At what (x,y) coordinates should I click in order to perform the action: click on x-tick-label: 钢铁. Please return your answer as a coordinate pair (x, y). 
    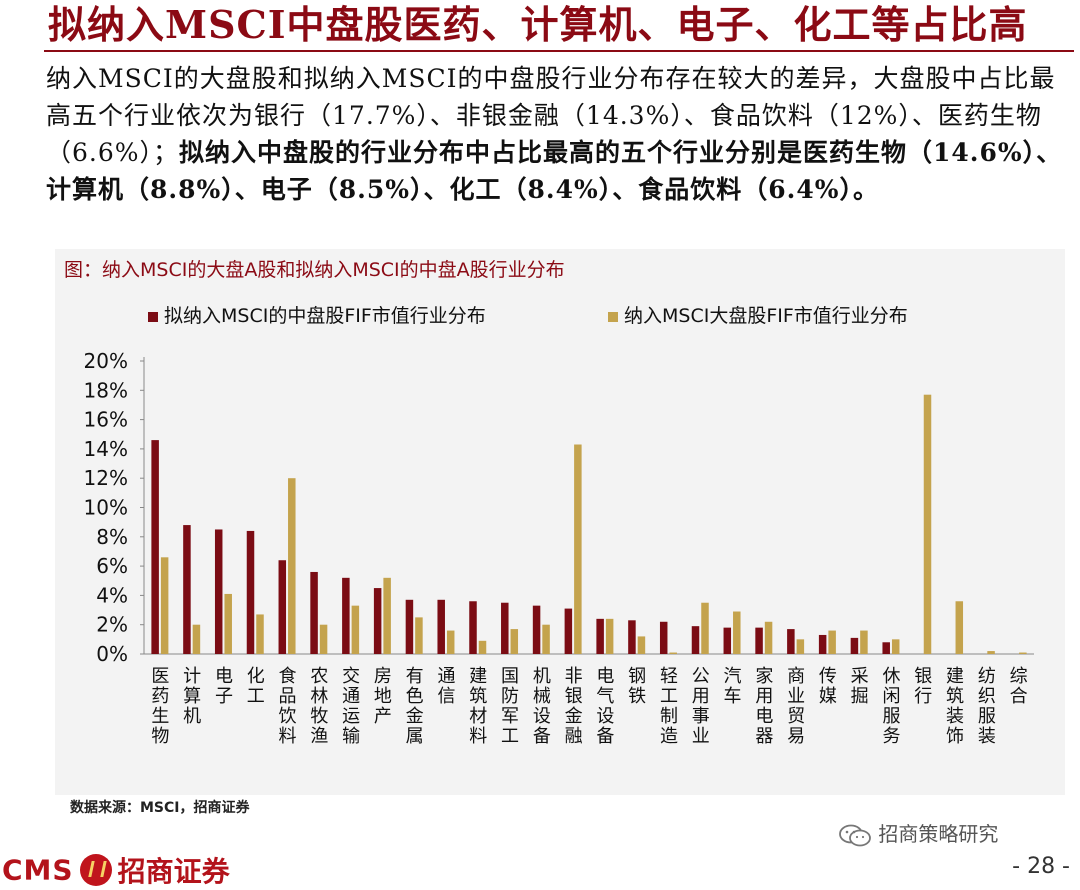
    Looking at the image, I should click on (635, 686).